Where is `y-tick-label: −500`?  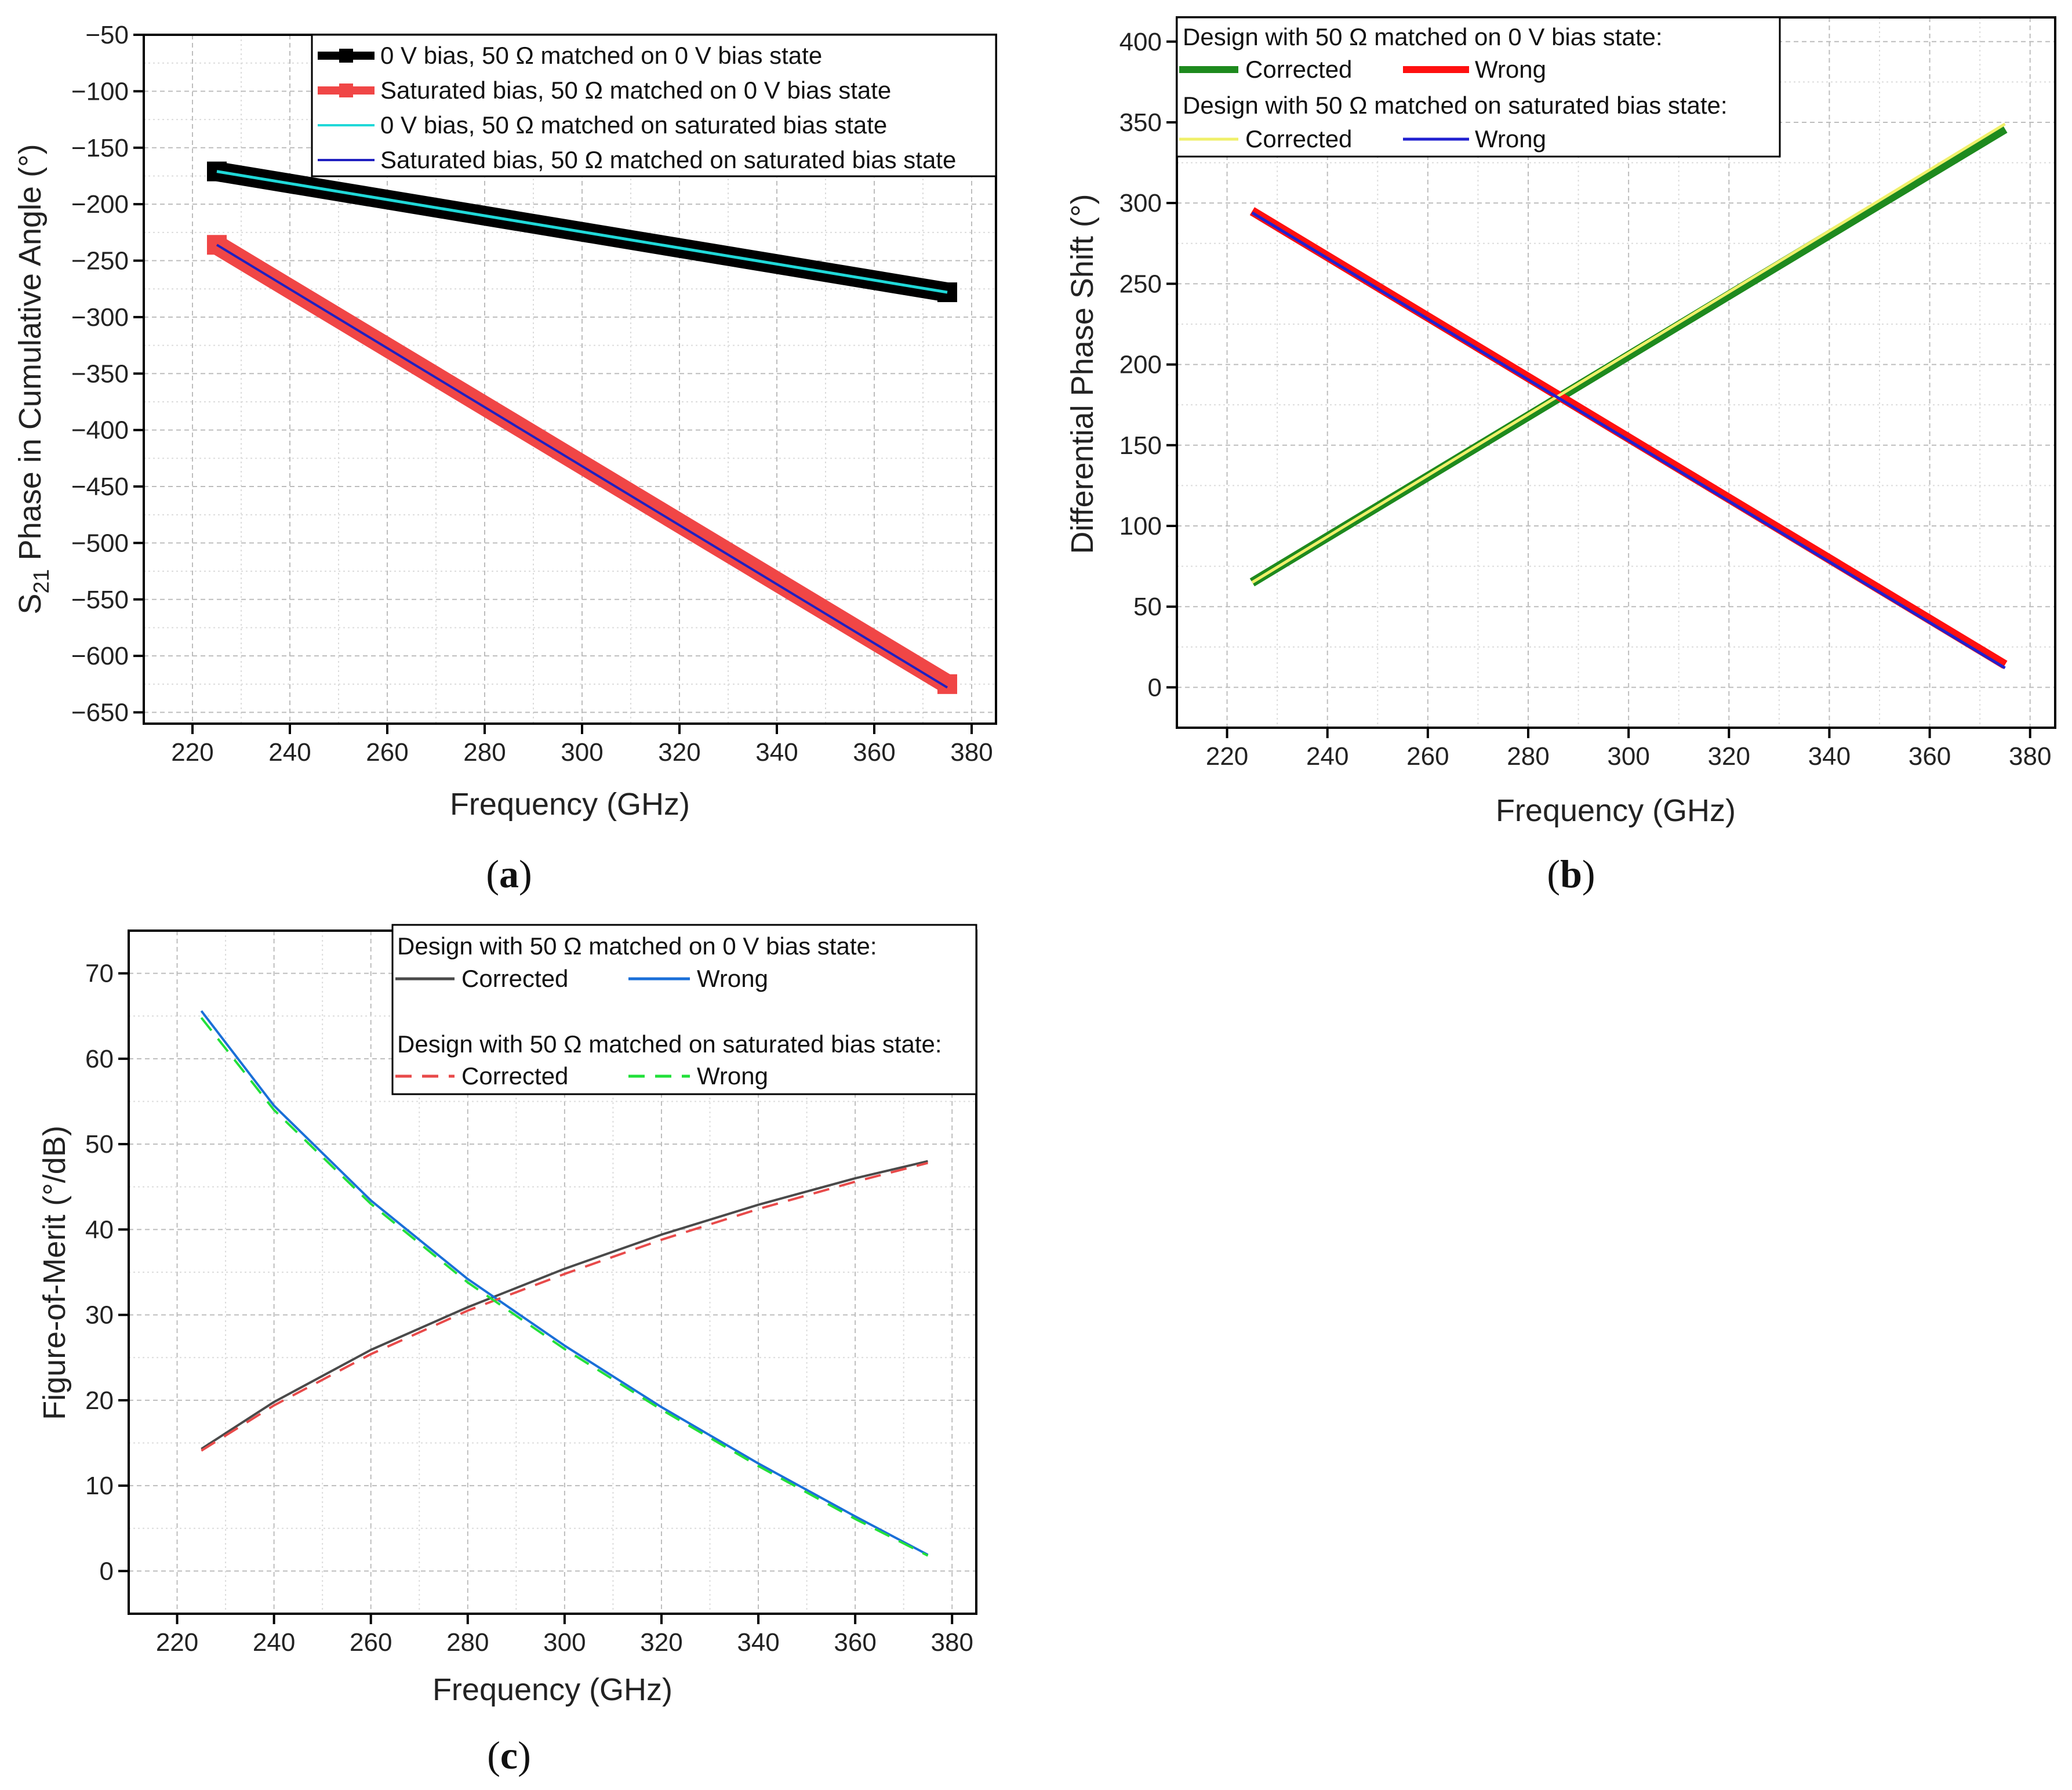 y-tick-label: −500 is located at coordinates (100, 543).